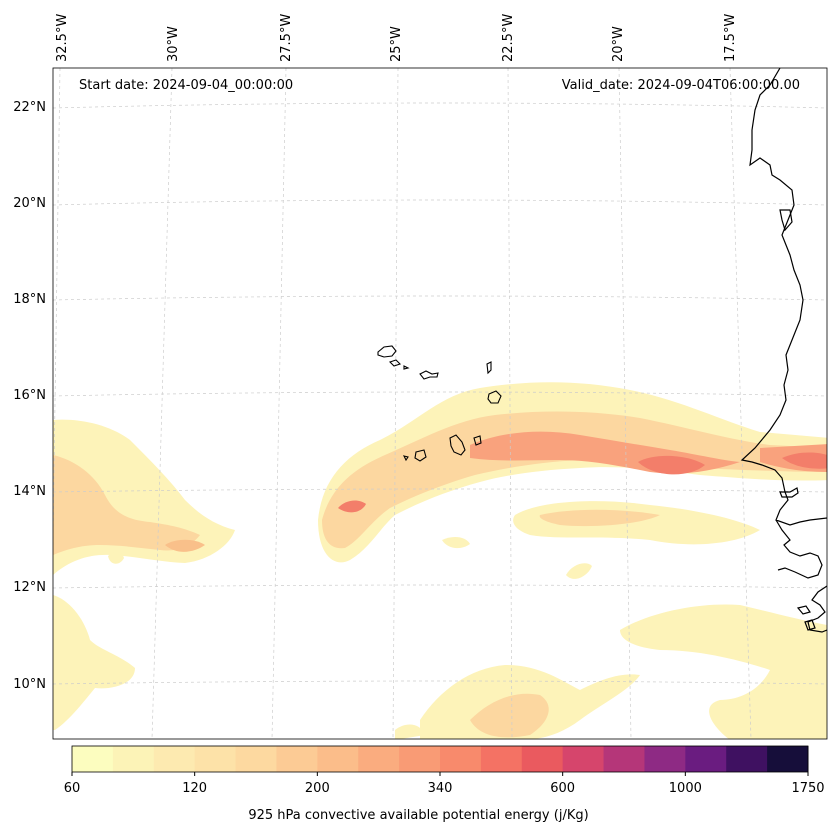 The height and width of the screenshot is (836, 837). Describe the element at coordinates (477, 440) in the screenshot. I see `island-maio` at that location.